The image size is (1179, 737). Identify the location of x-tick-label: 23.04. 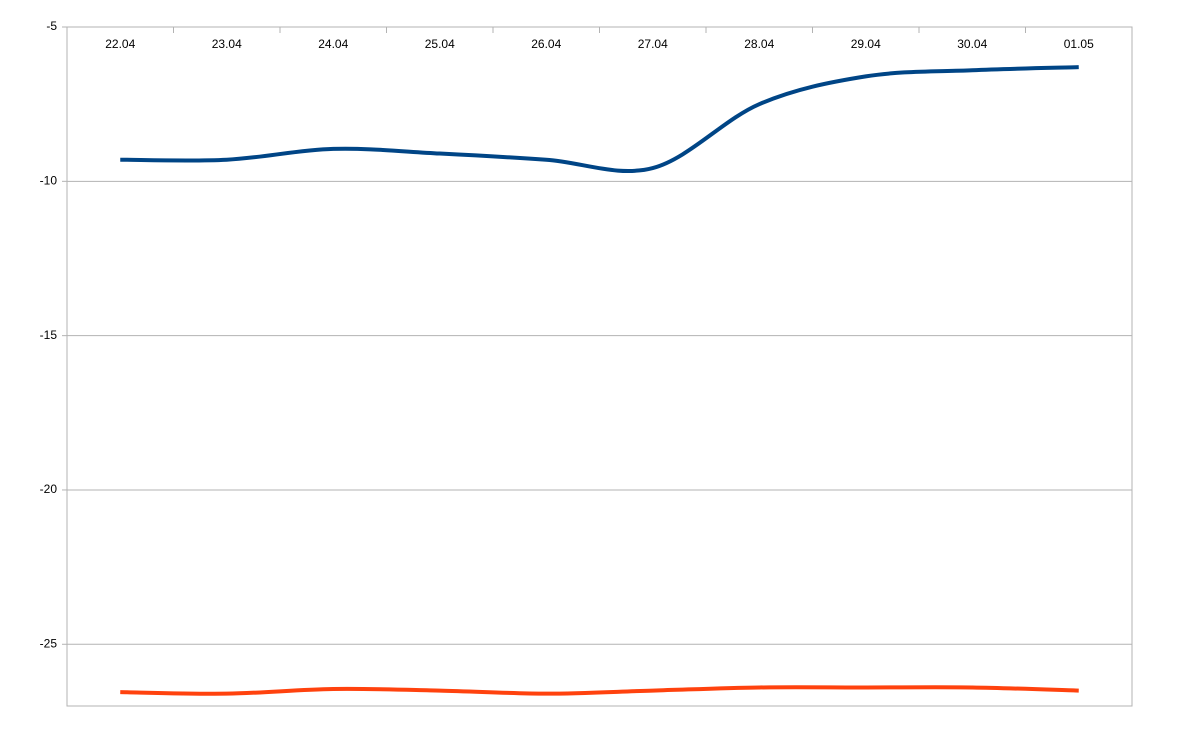
(227, 44).